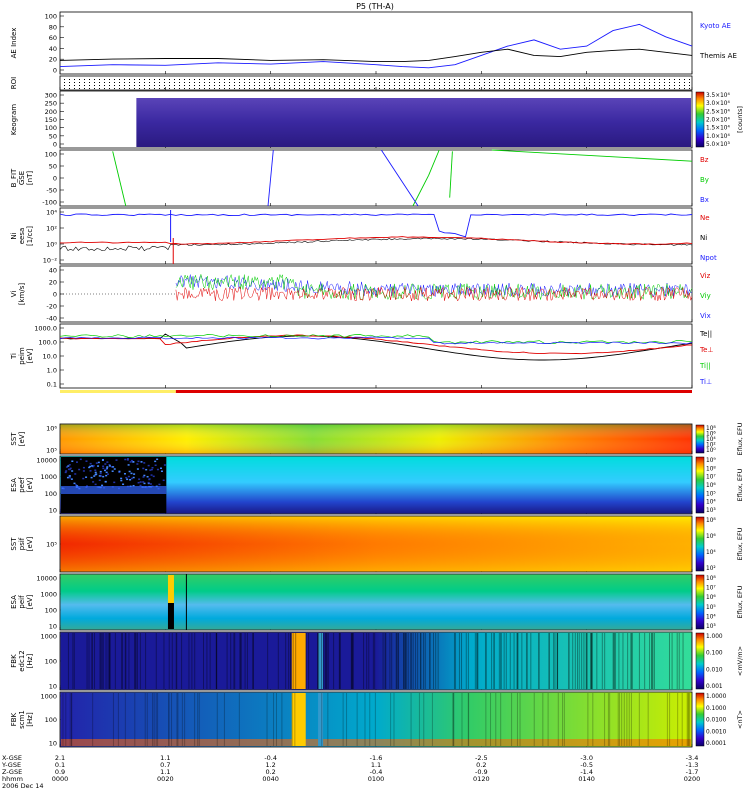  Describe the element at coordinates (51, 494) in the screenshot. I see `ytick-label: 100` at that location.